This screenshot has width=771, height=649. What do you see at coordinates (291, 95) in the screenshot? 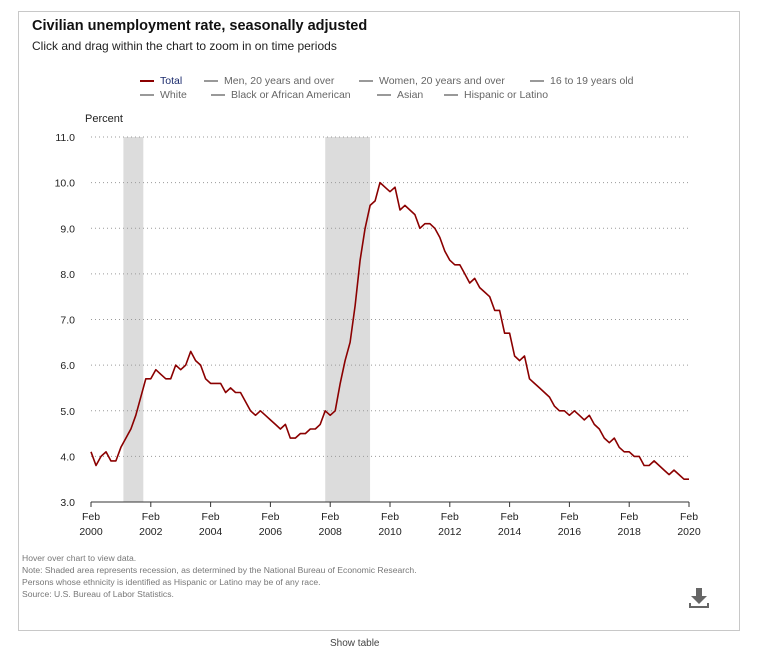
I see `legend-label: Black or African American` at bounding box center [291, 95].